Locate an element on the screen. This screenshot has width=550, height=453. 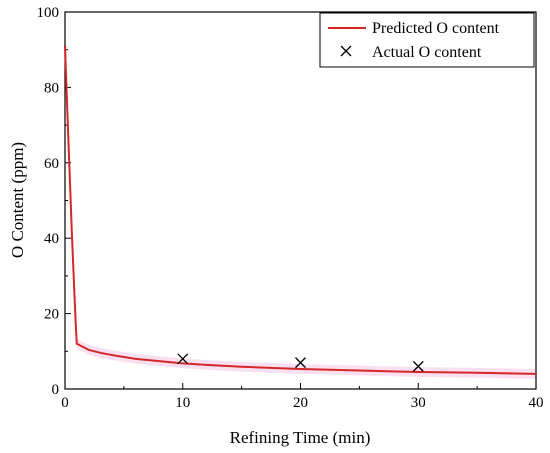
x-tick-label: 0 is located at coordinates (65, 403).